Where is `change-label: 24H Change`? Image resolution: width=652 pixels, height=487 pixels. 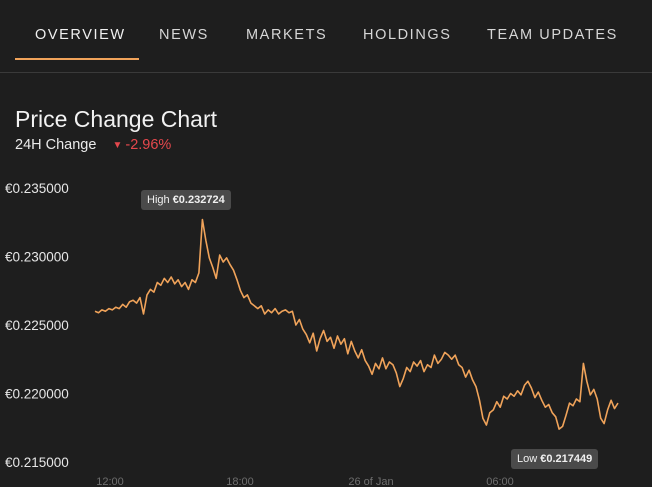 change-label: 24H Change is located at coordinates (56, 145).